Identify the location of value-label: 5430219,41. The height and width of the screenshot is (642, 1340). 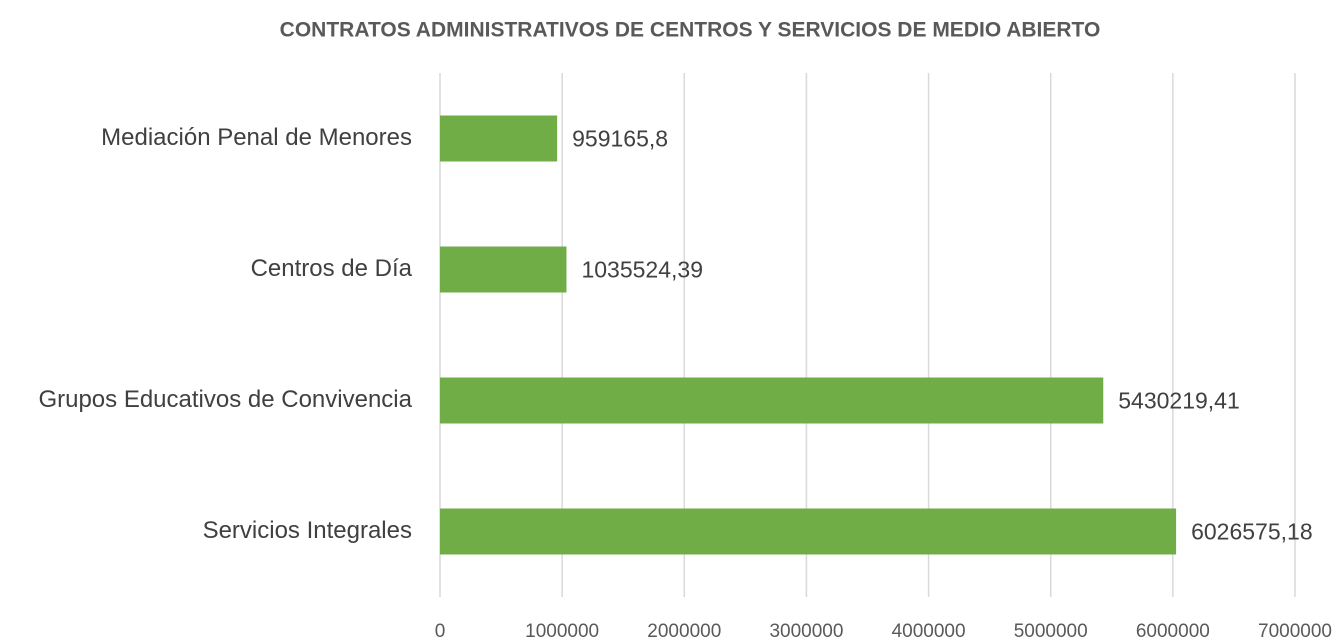
(1179, 401).